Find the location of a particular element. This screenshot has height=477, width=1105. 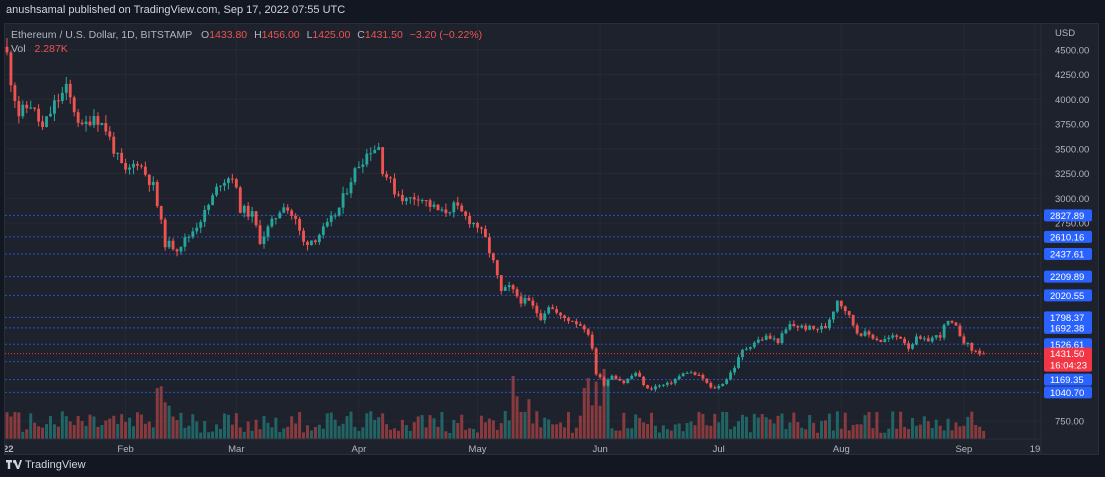

level-badge-label: 1798.37 is located at coordinates (1067, 318).